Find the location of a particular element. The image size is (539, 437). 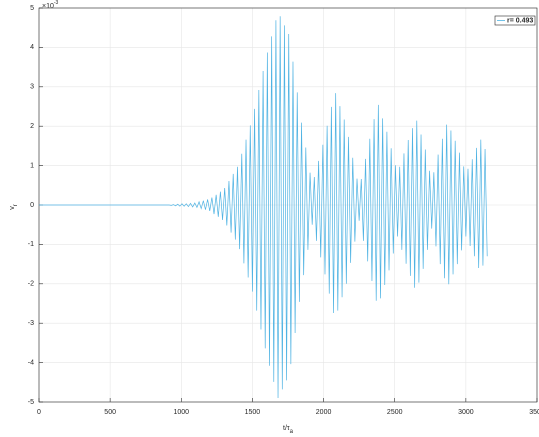

exponent-base: ×10 is located at coordinates (48, 6).